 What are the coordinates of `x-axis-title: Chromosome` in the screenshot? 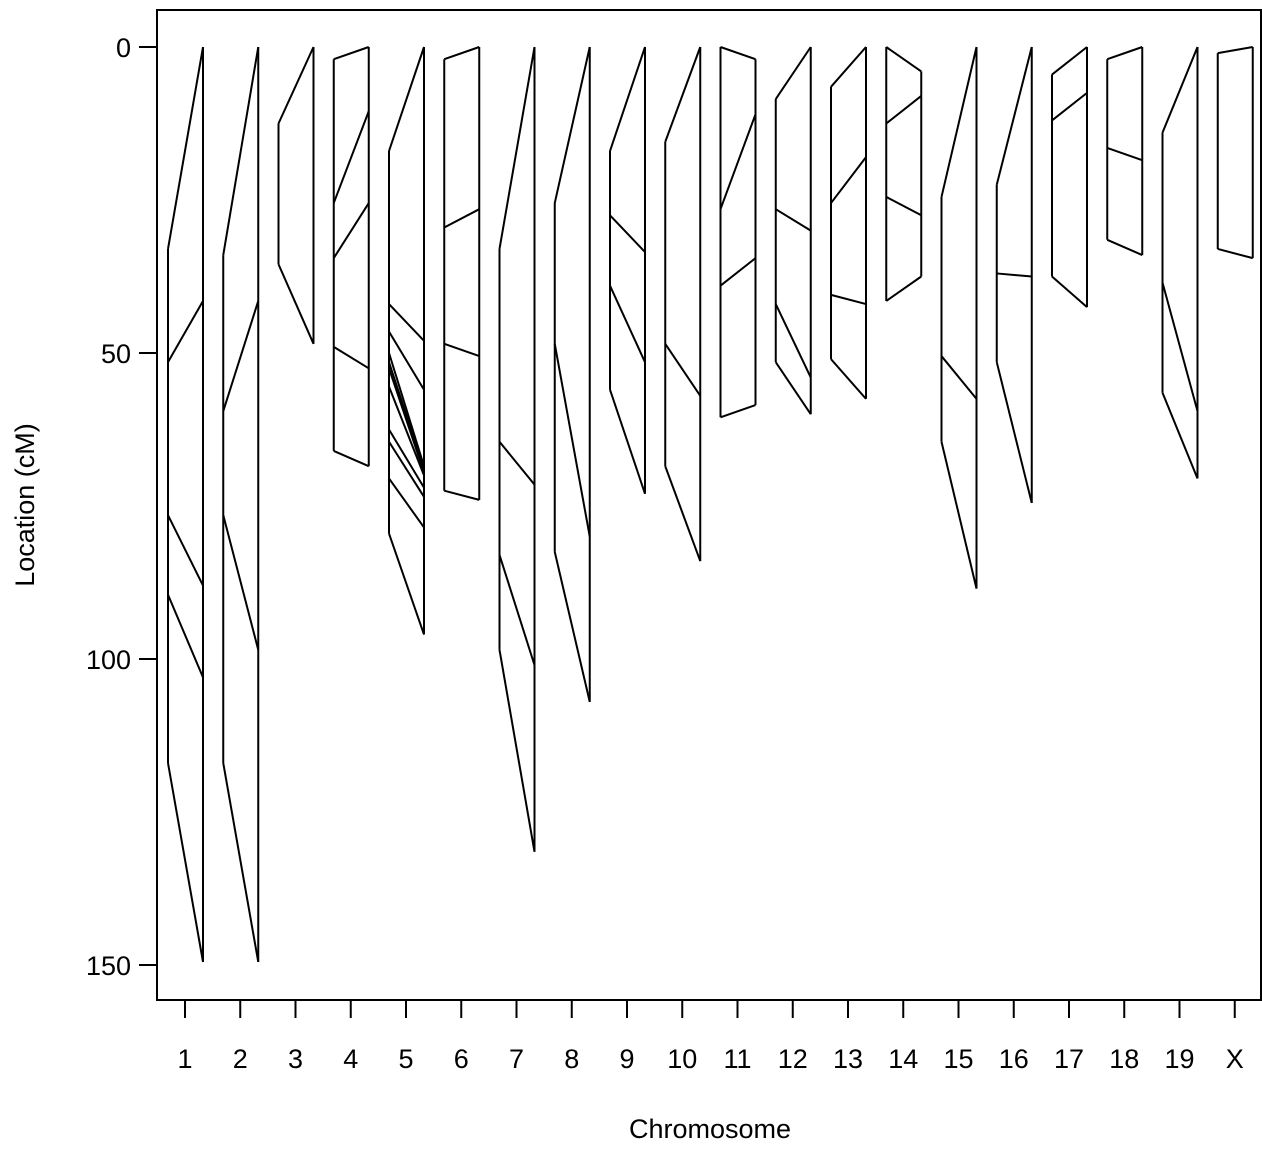 It's located at (710, 1129).